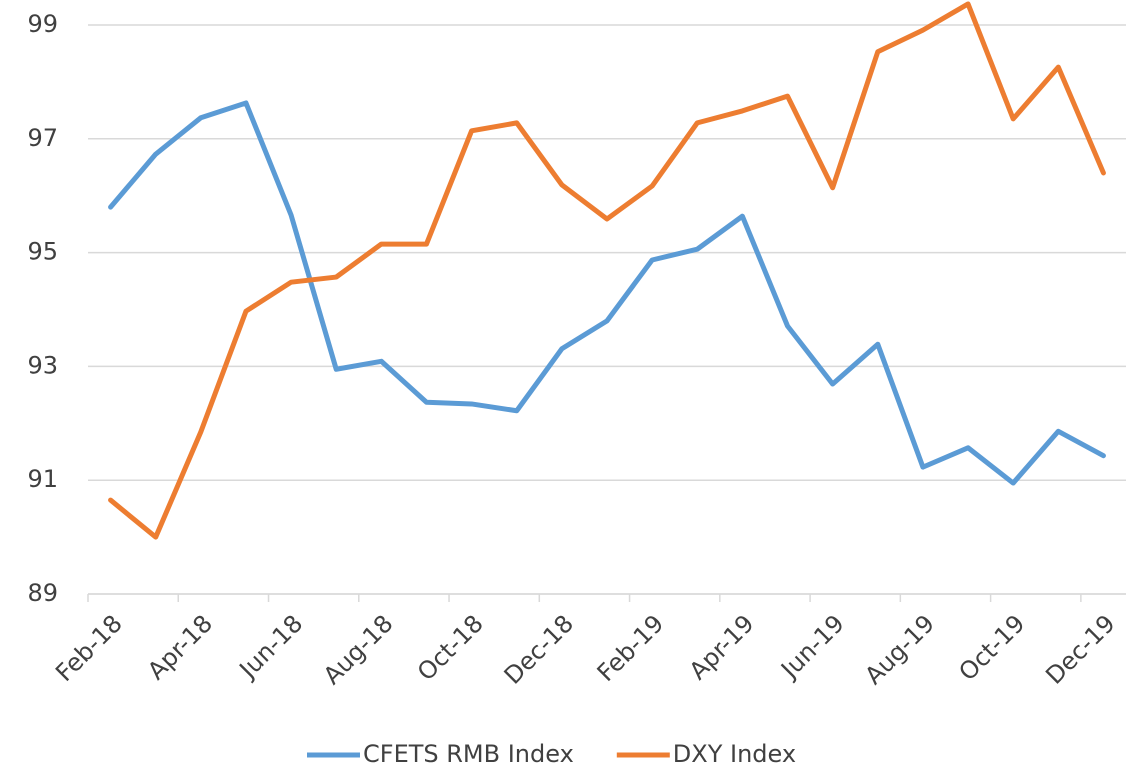 This screenshot has width=1132, height=769. Describe the element at coordinates (811, 646) in the screenshot. I see `x-tick-label: Jun-19` at that location.